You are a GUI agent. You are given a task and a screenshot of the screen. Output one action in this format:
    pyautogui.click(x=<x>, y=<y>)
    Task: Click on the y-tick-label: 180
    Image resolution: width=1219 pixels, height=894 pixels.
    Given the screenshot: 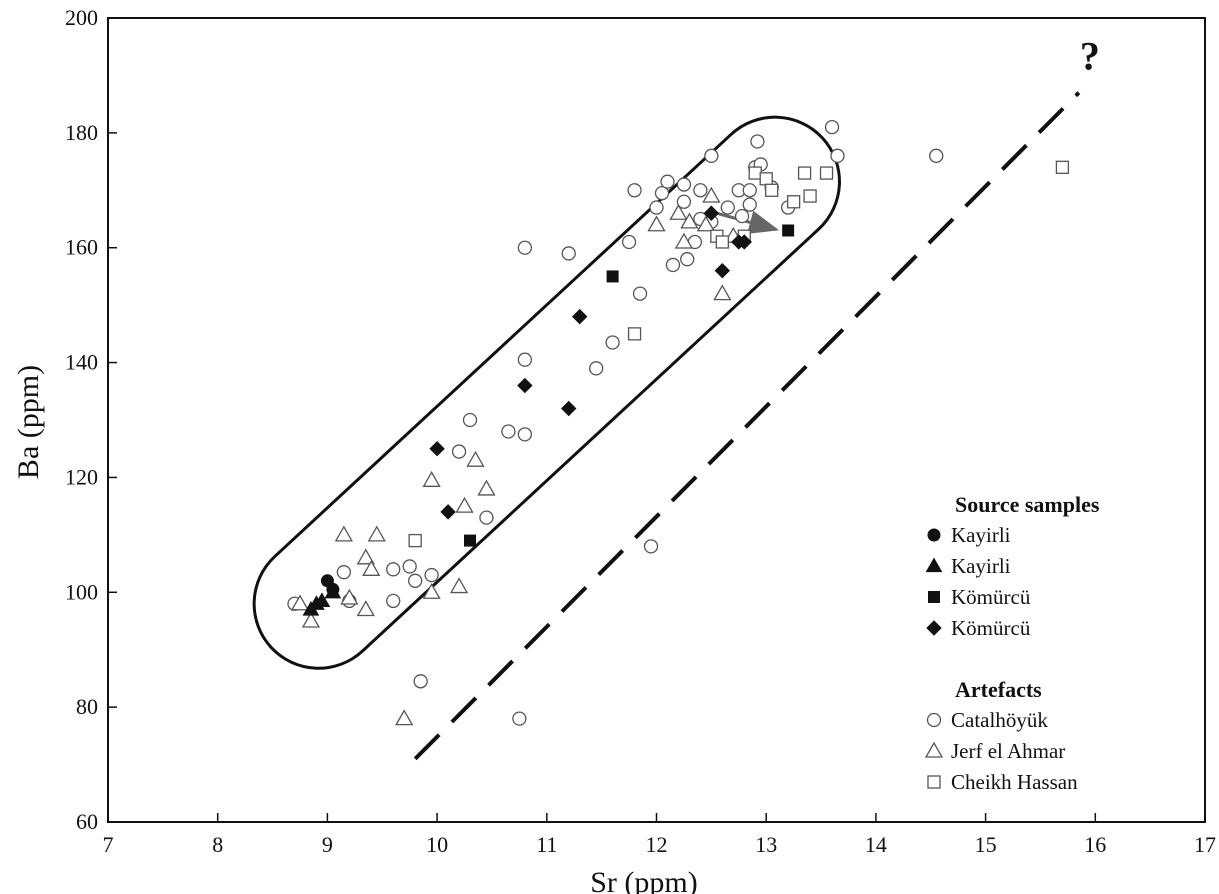 What is the action you would take?
    pyautogui.click(x=81, y=132)
    